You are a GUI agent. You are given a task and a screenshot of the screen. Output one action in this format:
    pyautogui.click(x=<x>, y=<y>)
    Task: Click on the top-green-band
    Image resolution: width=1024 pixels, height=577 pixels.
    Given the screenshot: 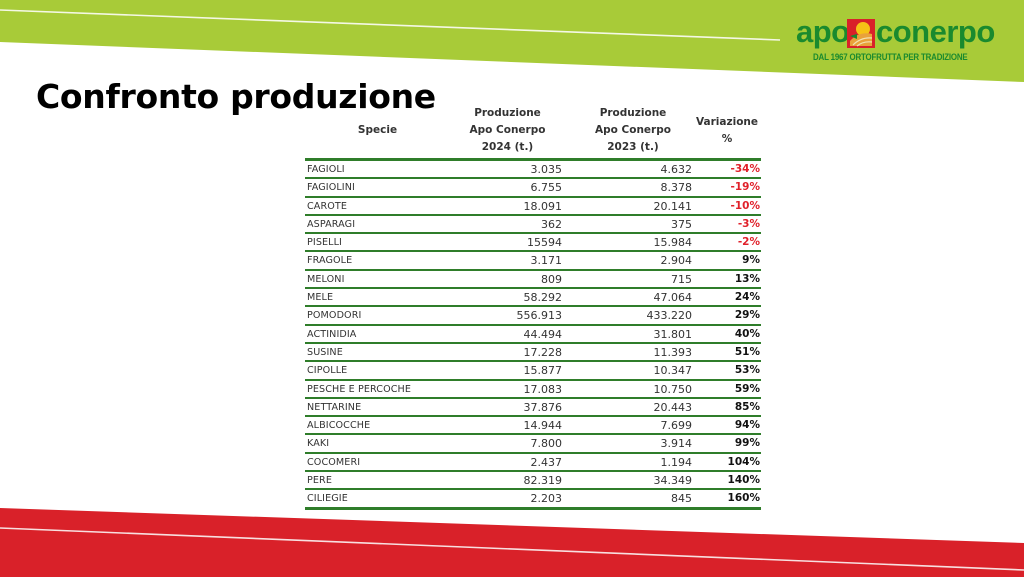 What is the action you would take?
    pyautogui.click(x=512, y=41)
    